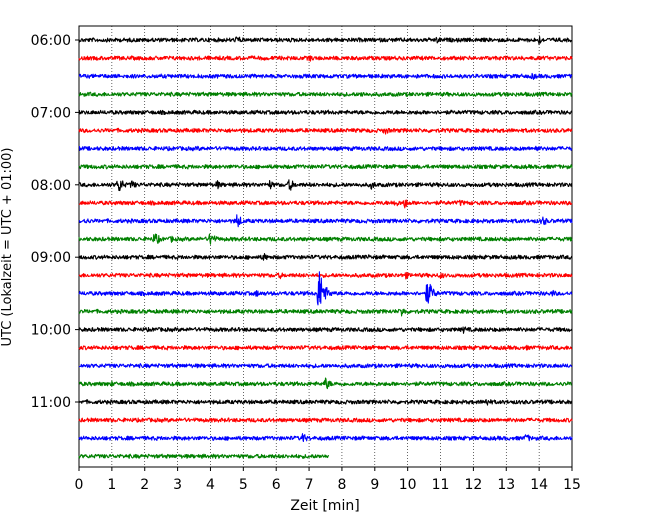 This screenshot has width=650, height=520. What do you see at coordinates (144, 485) in the screenshot?
I see `x-tick-label: 2` at bounding box center [144, 485].